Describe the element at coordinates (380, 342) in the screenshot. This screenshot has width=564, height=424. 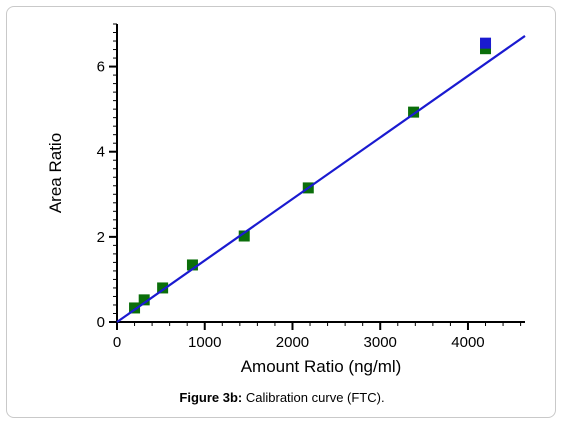
I see `x-tick-label: 3000` at that location.